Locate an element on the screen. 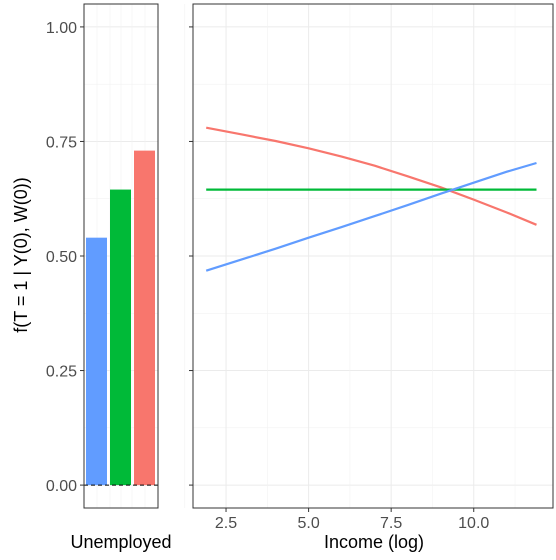 The width and height of the screenshot is (556, 560). x-axis-title-unemployed: Unemployed is located at coordinates (120, 542).